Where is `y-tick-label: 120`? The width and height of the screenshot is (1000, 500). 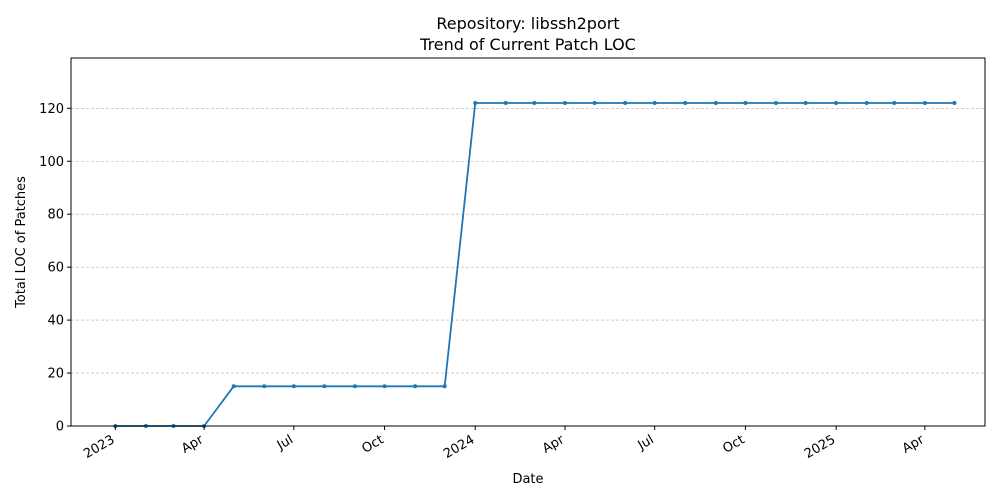 y-tick-label: 120 is located at coordinates (51, 109).